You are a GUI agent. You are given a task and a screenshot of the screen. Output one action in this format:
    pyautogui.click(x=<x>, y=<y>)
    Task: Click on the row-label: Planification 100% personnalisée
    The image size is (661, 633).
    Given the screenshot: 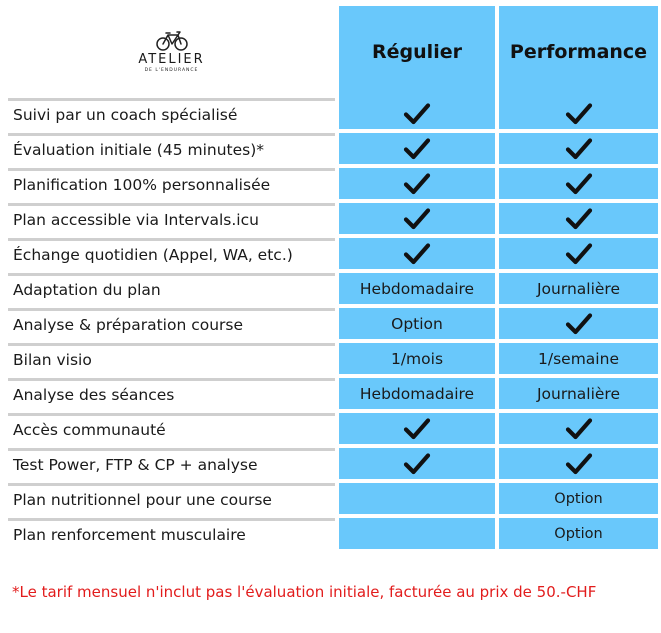 What is the action you would take?
    pyautogui.click(x=171, y=183)
    